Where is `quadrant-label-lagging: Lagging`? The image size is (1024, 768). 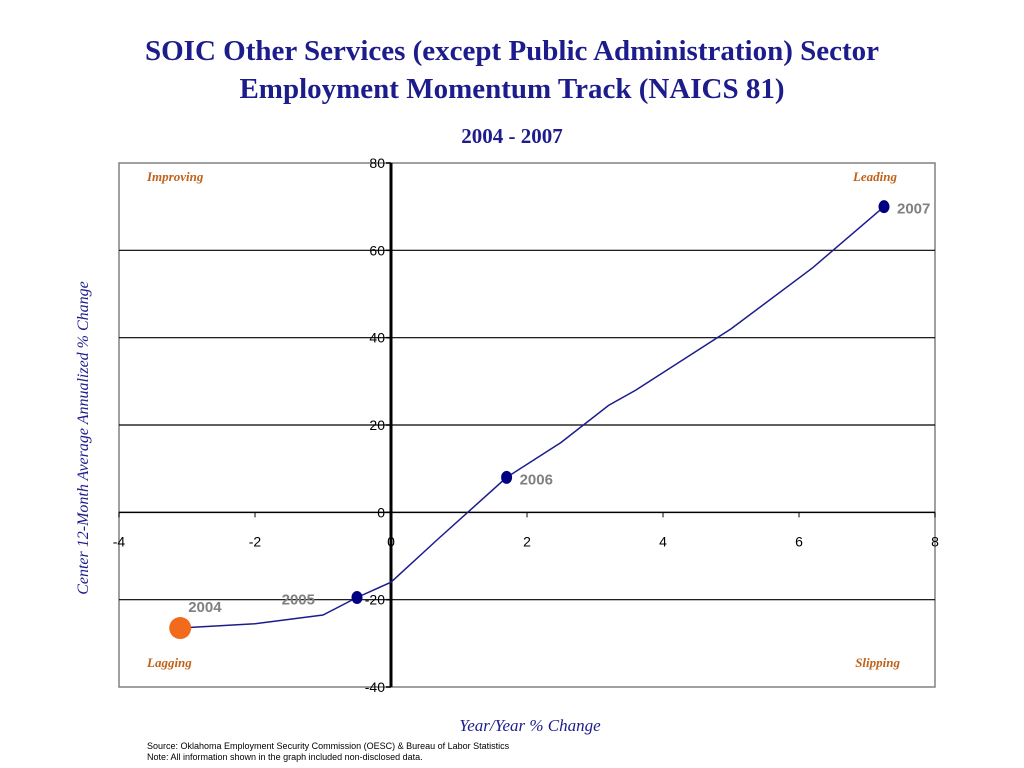 quadrant-label-lagging: Lagging is located at coordinates (169, 662).